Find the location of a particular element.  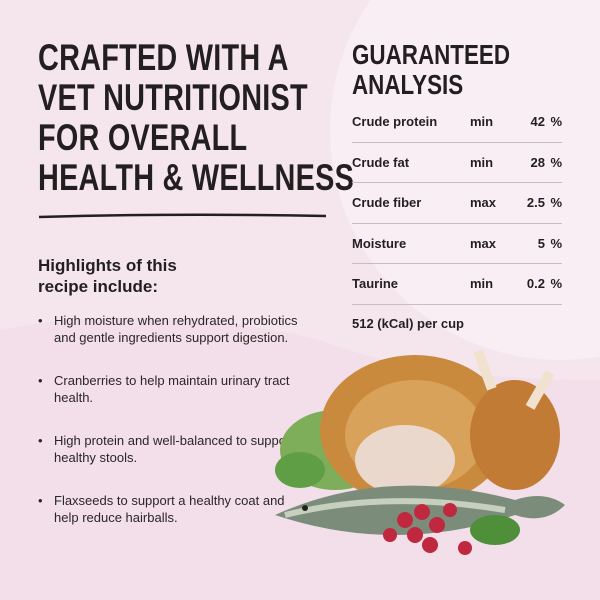

heading-line: Highlights of this is located at coordinates (107, 265).